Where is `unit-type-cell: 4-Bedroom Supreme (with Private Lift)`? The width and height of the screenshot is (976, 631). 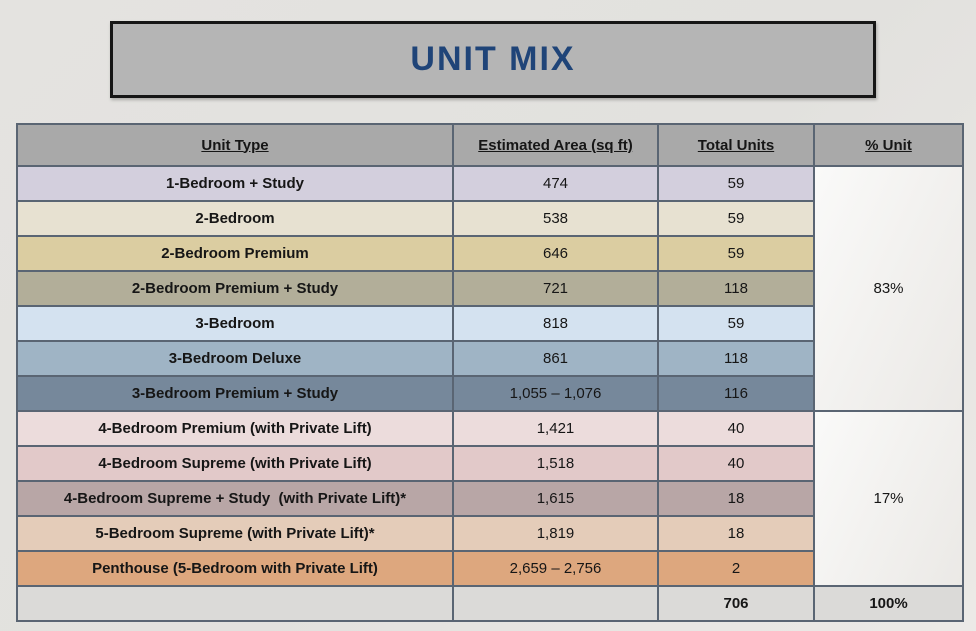 unit-type-cell: 4-Bedroom Supreme (with Private Lift) is located at coordinates (235, 463).